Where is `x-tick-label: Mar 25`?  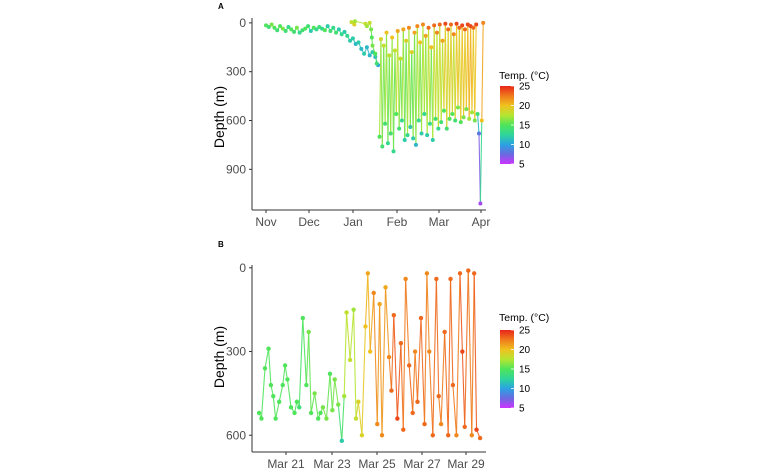 x-tick-label: Mar 25 is located at coordinates (377, 464).